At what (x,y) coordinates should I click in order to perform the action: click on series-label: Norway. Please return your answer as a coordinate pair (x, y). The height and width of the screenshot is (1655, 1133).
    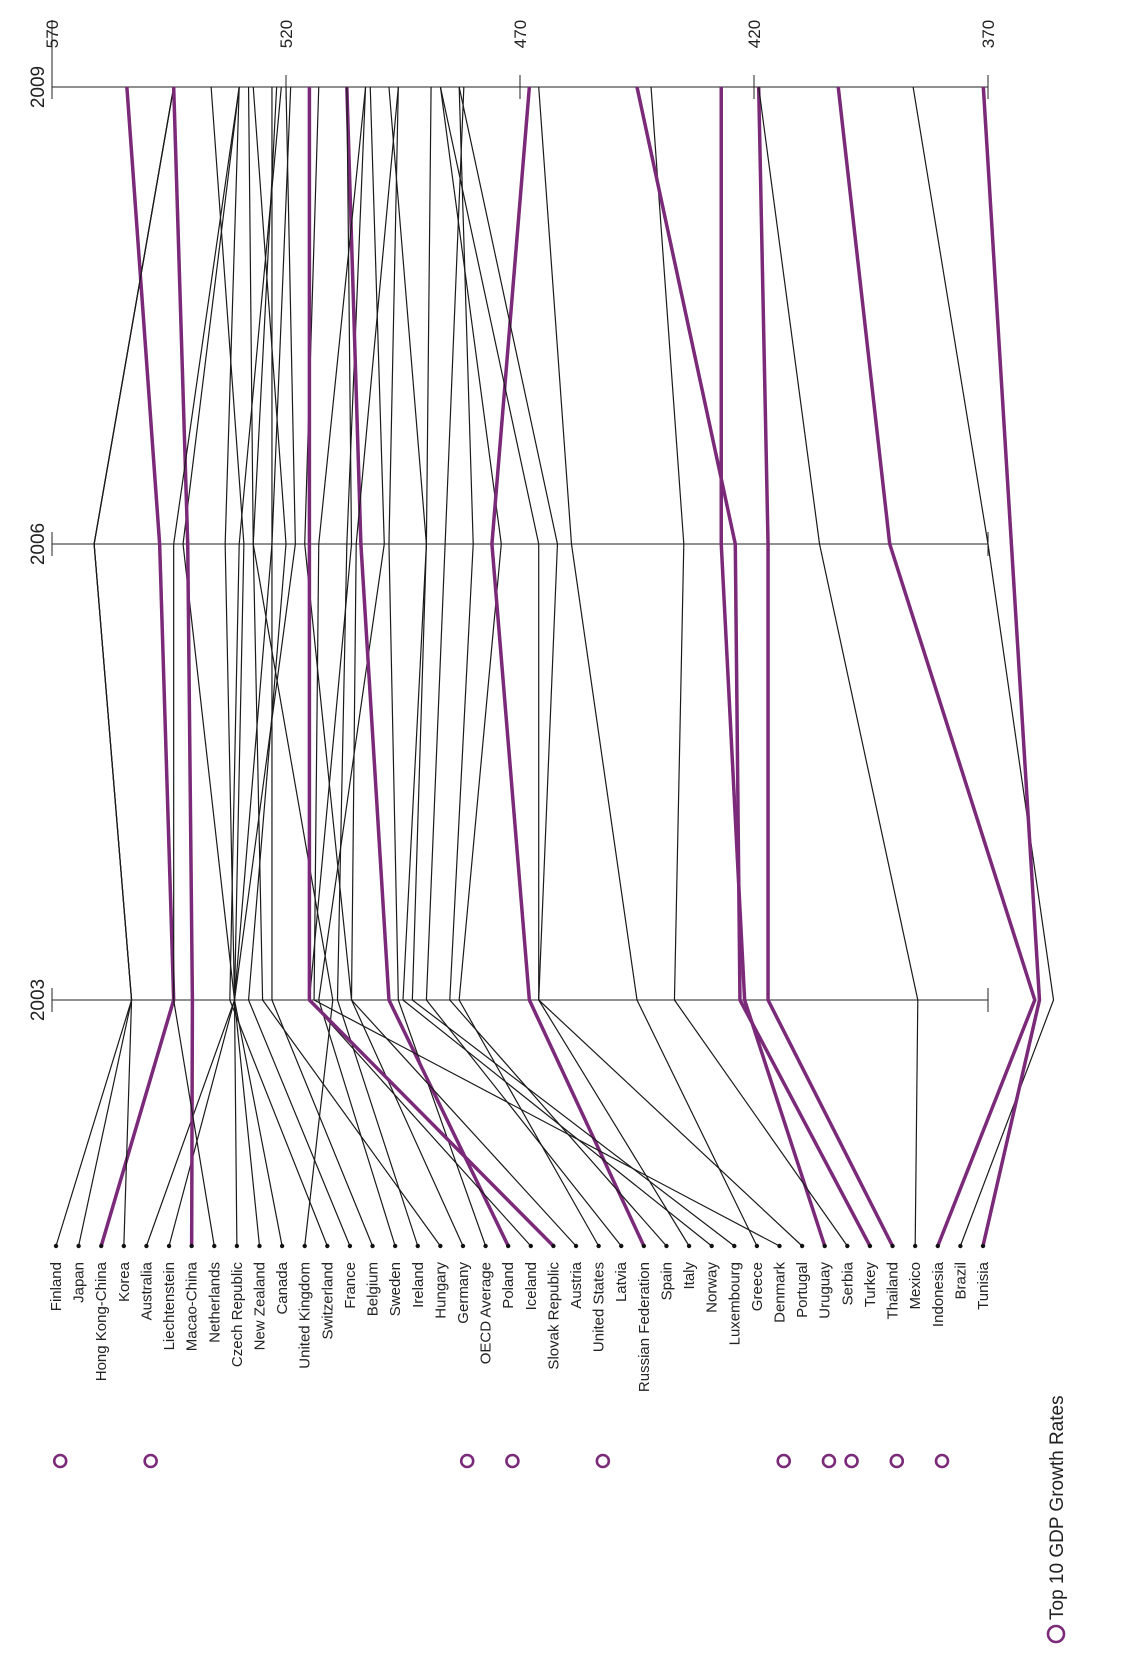
    Looking at the image, I should click on (712, 1287).